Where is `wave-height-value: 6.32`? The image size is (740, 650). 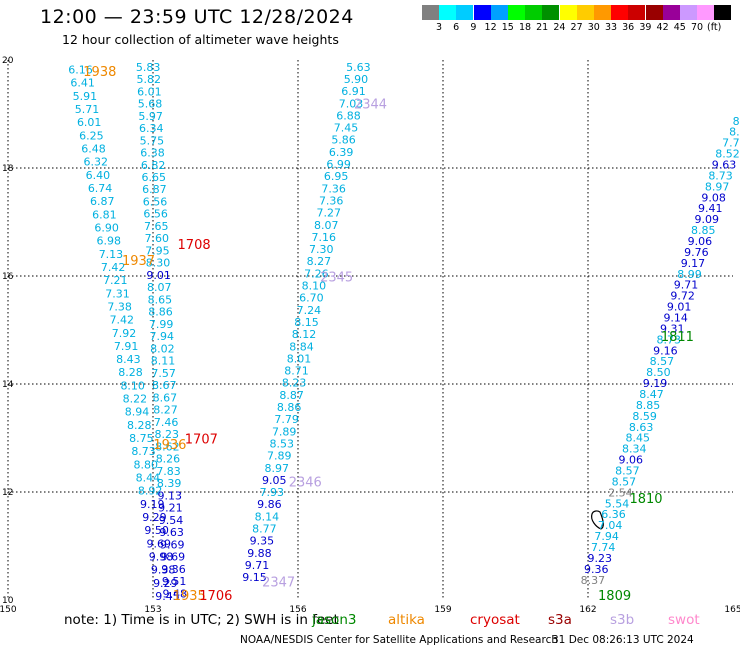 wave-height-value: 6.32 is located at coordinates (95, 162).